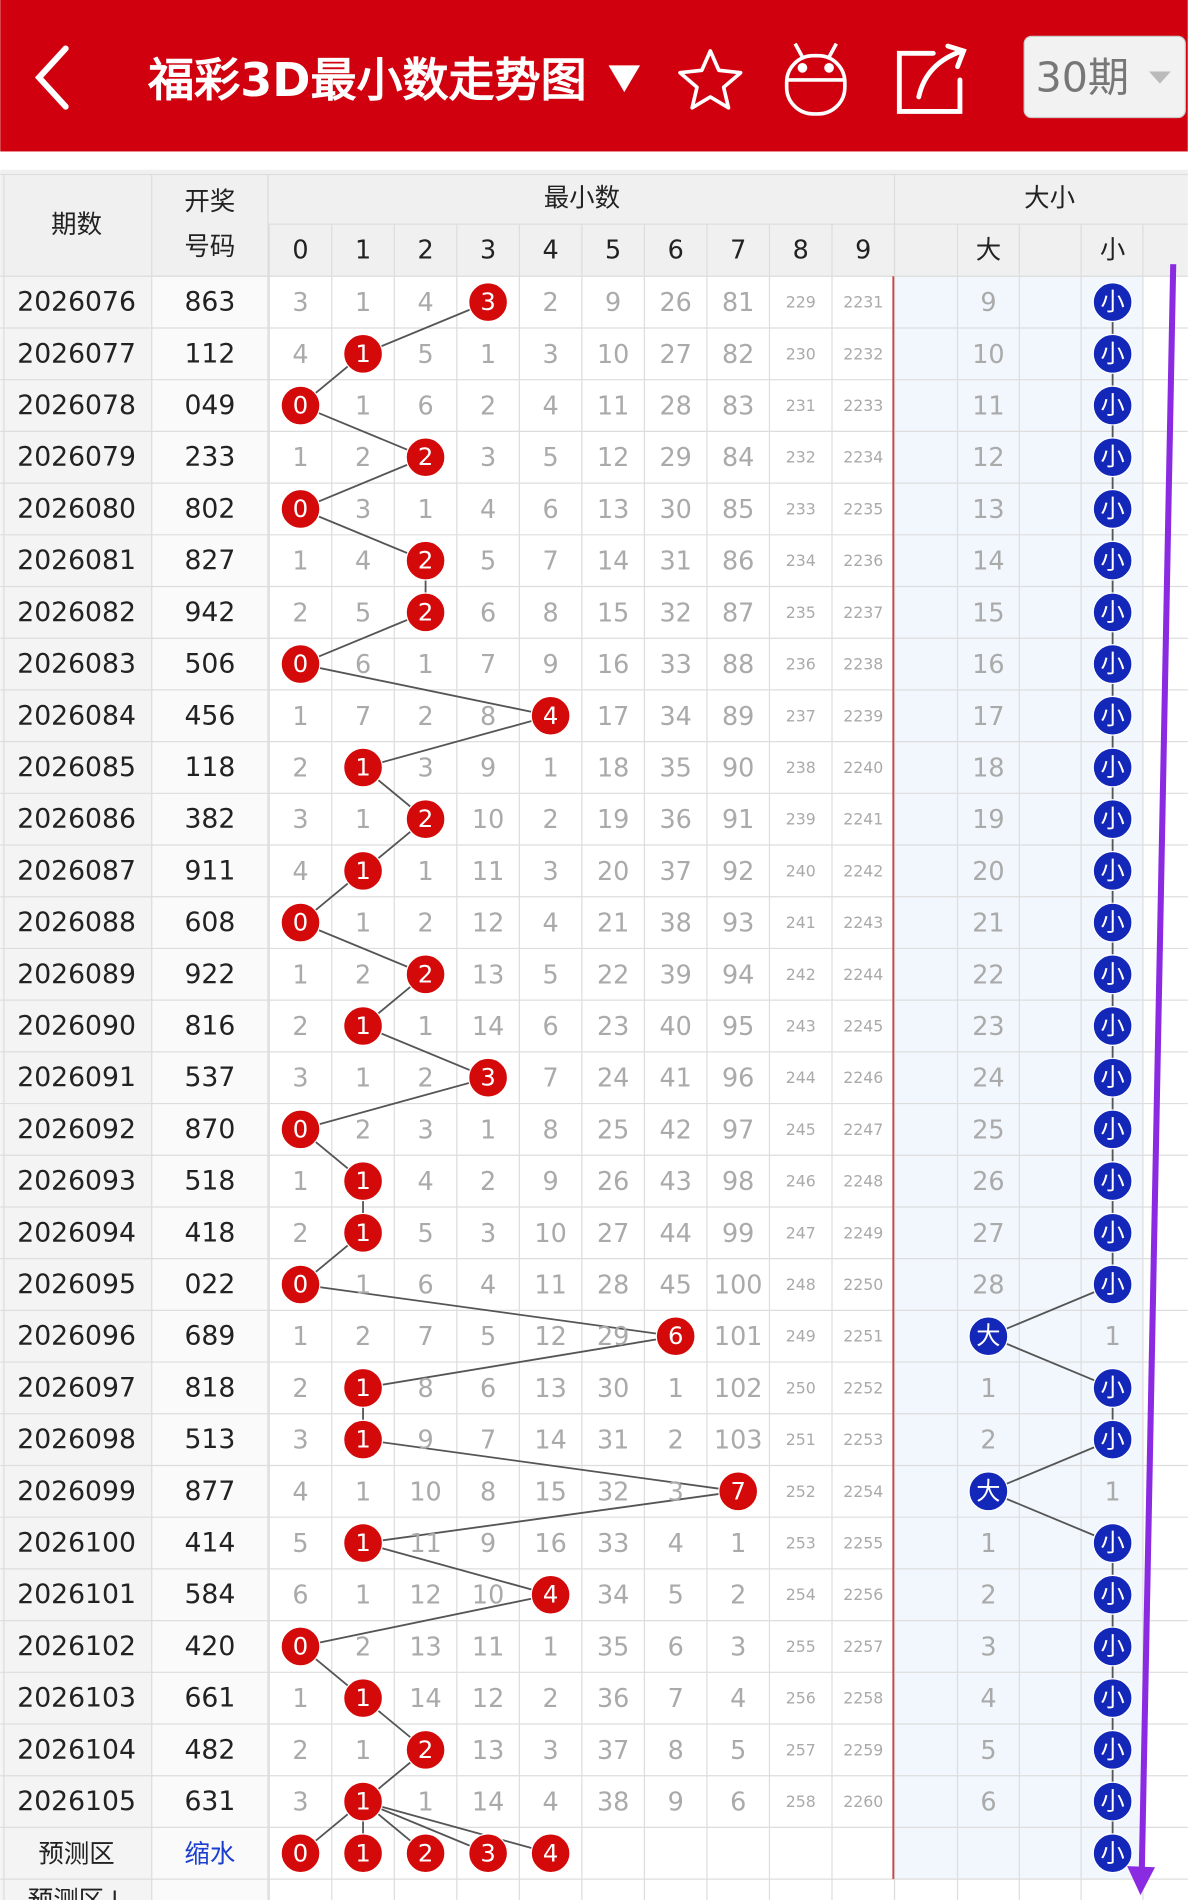 The width and height of the screenshot is (1188, 1900). I want to click on omission: 11, so click(550, 1285).